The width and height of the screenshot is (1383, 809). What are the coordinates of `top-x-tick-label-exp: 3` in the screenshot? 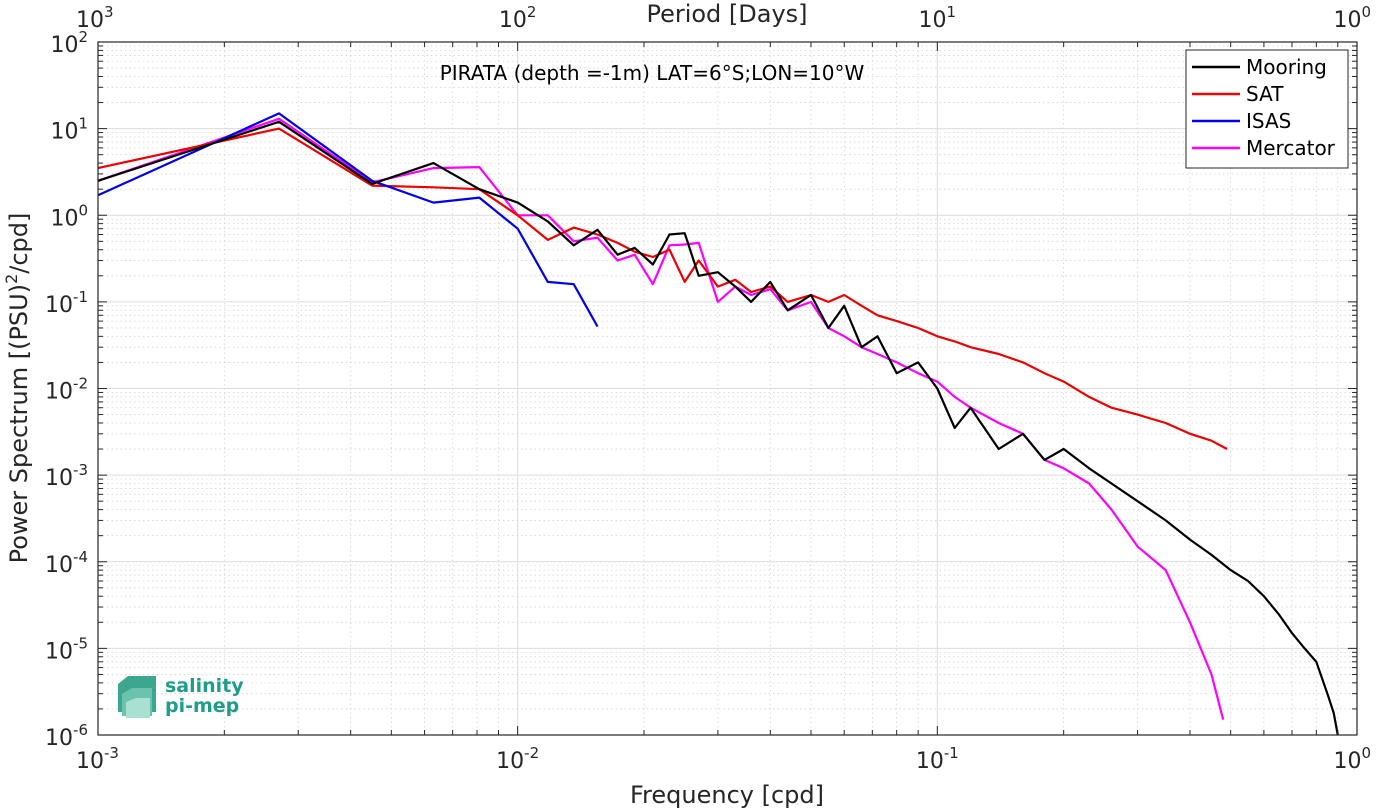 It's located at (109, 12).